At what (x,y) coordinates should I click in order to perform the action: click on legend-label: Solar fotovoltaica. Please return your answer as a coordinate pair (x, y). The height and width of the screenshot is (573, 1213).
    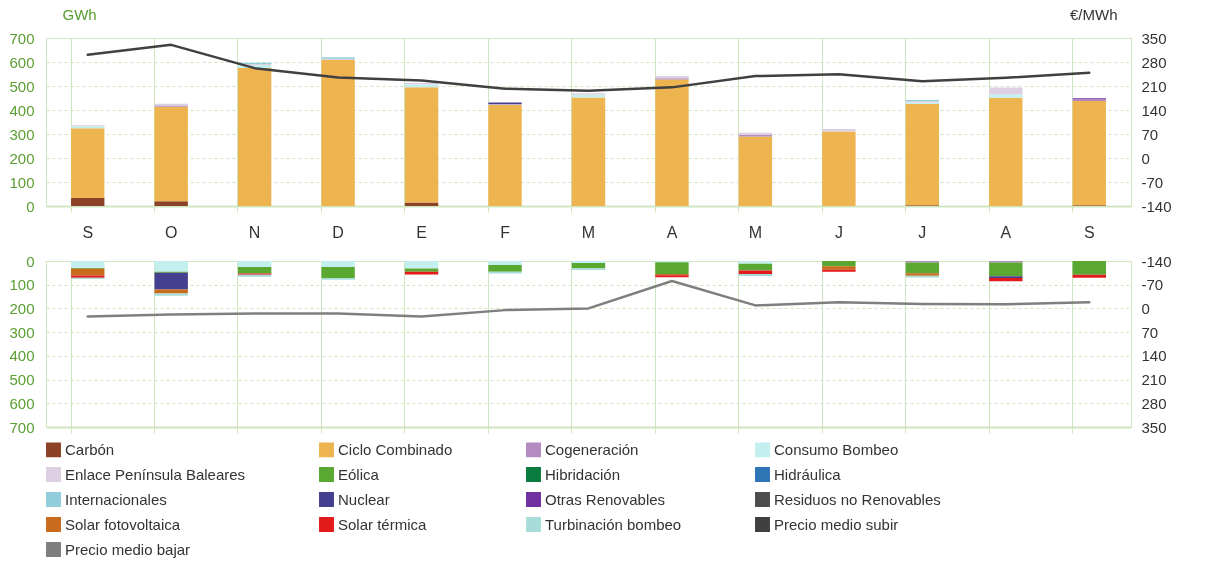
    Looking at the image, I should click on (123, 524).